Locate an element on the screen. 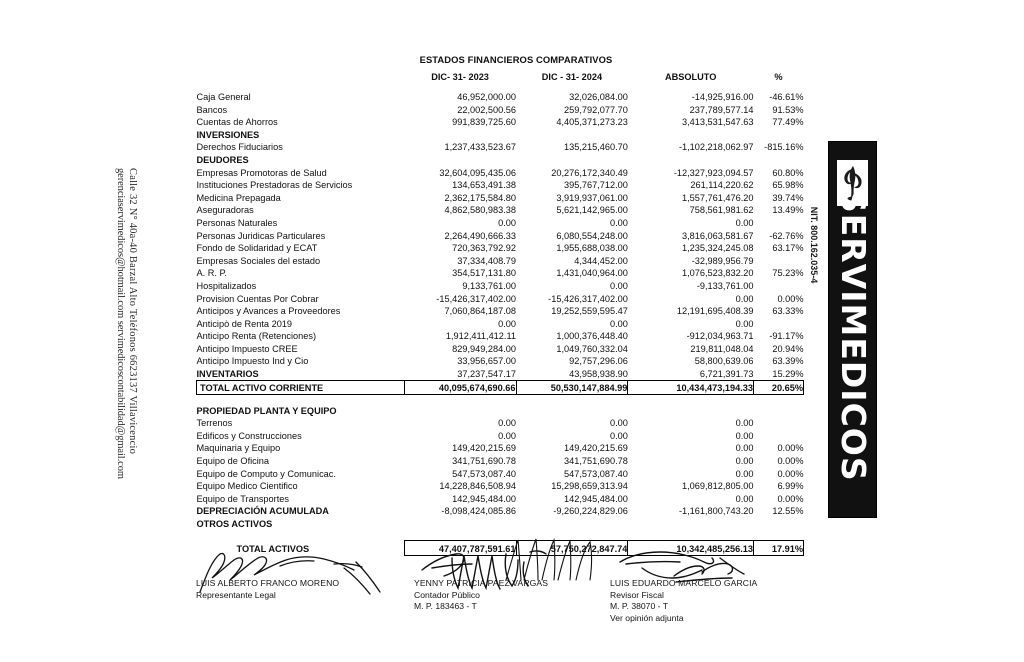 This screenshot has width=1024, height=662. row-year1: 22,002,500.56 is located at coordinates (486, 109).